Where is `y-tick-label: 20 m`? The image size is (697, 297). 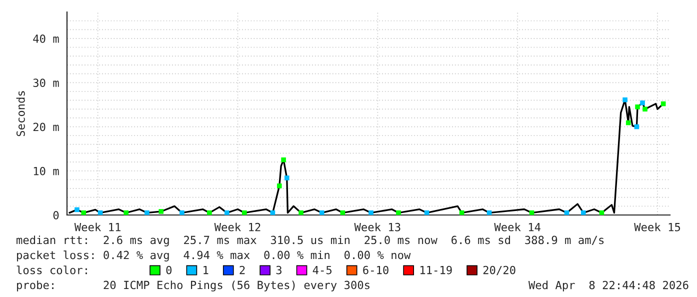 y-tick-label: 20 m is located at coordinates (46, 127).